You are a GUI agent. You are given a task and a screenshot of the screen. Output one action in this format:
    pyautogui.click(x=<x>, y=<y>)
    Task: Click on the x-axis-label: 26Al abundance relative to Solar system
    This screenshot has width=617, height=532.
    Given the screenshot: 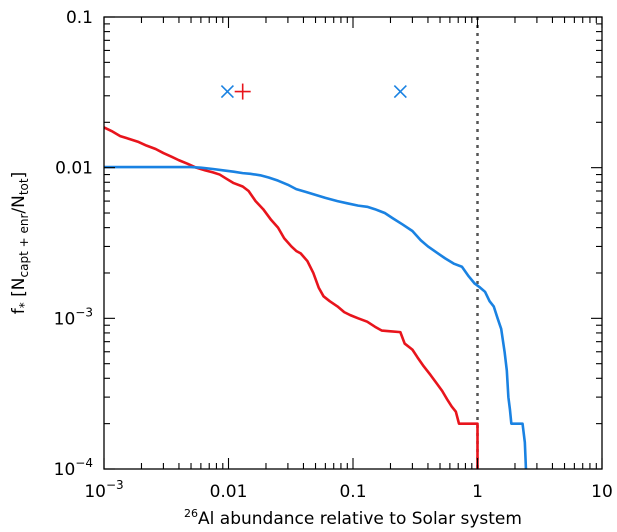 What is the action you would take?
    pyautogui.click(x=353, y=518)
    